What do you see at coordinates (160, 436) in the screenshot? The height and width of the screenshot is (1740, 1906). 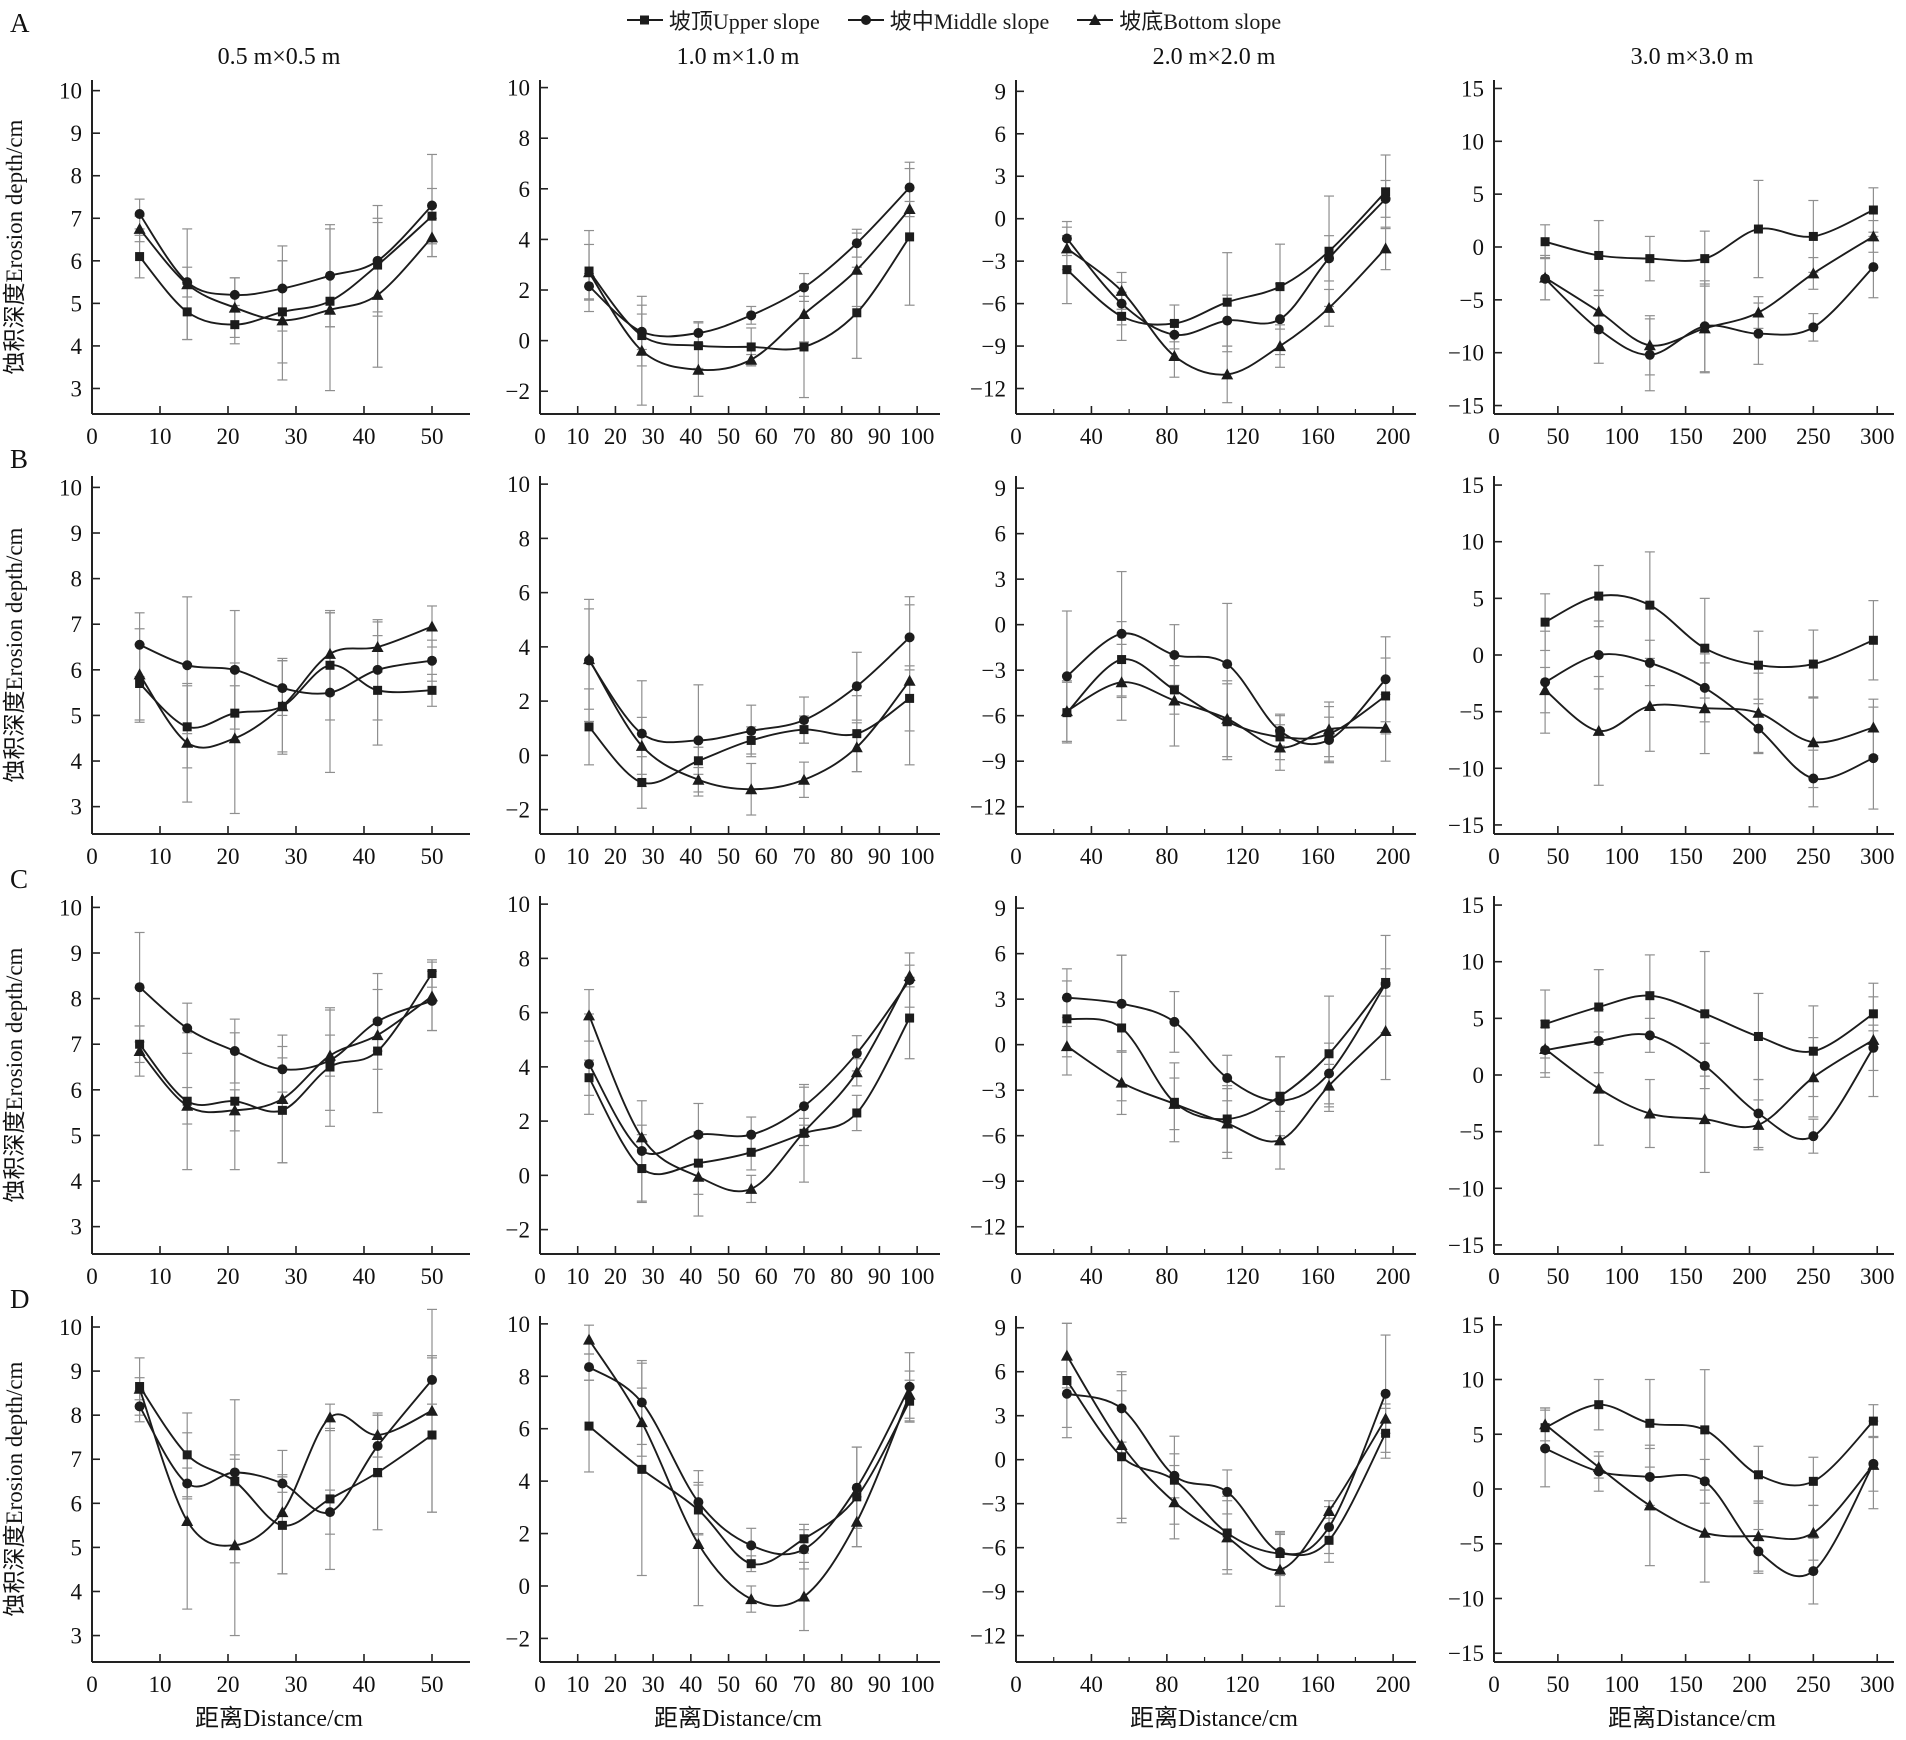 I see `x-tick-label: 10` at bounding box center [160, 436].